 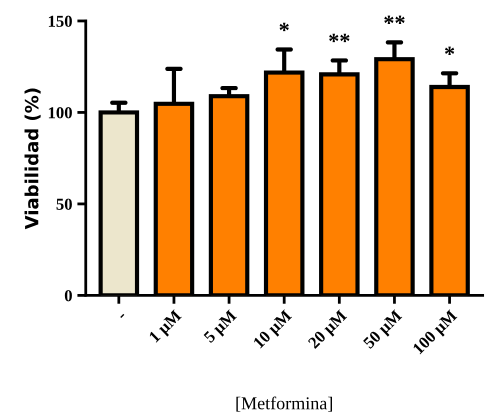 I want to click on x-tick-label: 1 µM, so click(x=166, y=327).